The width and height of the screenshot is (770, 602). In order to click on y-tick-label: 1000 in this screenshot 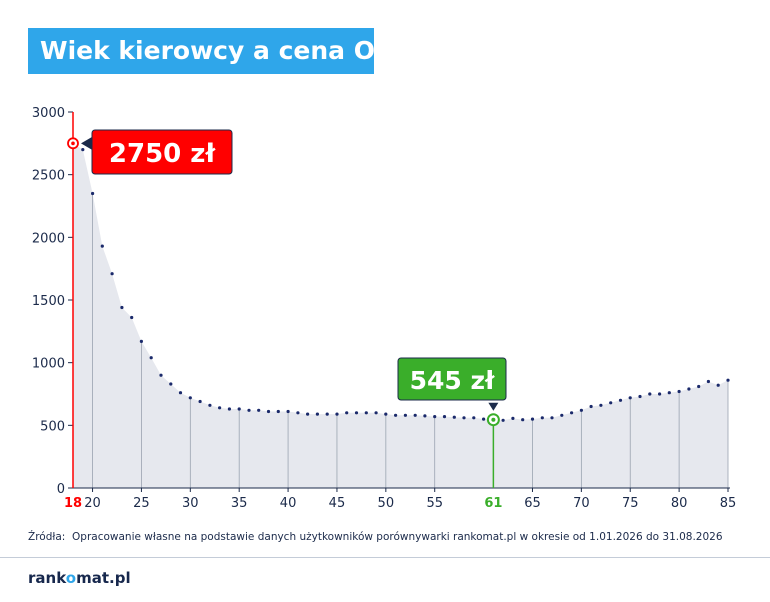, I will do `click(48, 364)`.